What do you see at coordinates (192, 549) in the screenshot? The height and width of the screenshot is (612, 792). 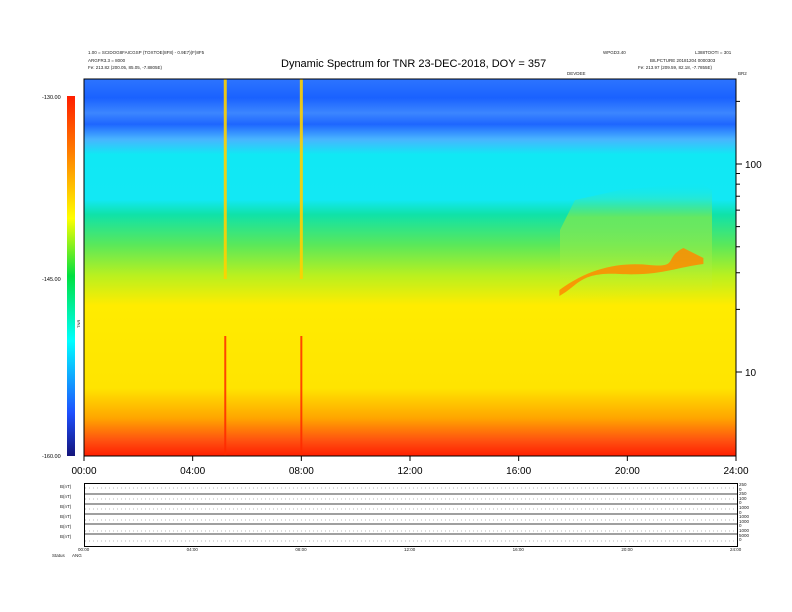 I see `lower-x-label: 04:00` at bounding box center [192, 549].